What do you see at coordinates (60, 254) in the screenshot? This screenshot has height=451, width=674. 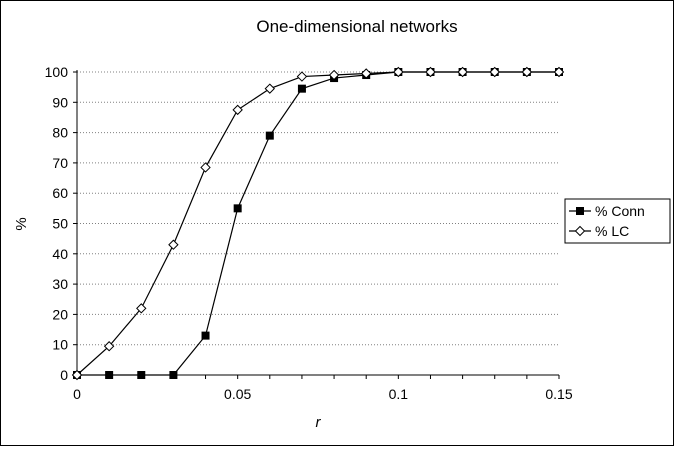 I see `y-tick-label: 40` at bounding box center [60, 254].